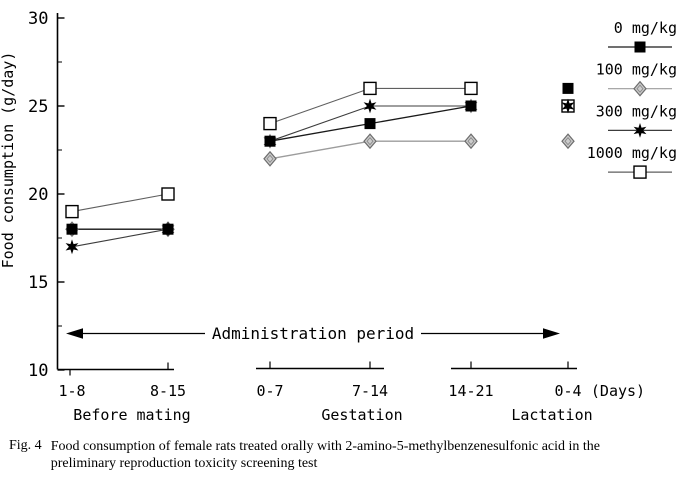 Image resolution: width=680 pixels, height=477 pixels. Describe the element at coordinates (329, 392) in the screenshot. I see `x-axis-group-gestation: 0-7 7-14 Gestation` at that location.